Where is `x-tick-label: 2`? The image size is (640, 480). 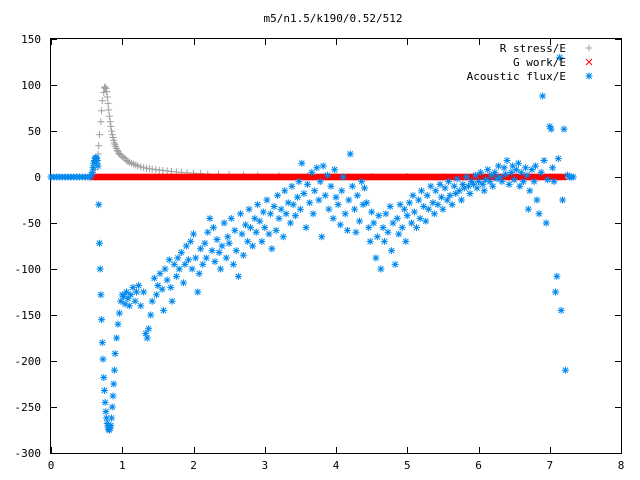 x-tick-label: 2 is located at coordinates (193, 465).